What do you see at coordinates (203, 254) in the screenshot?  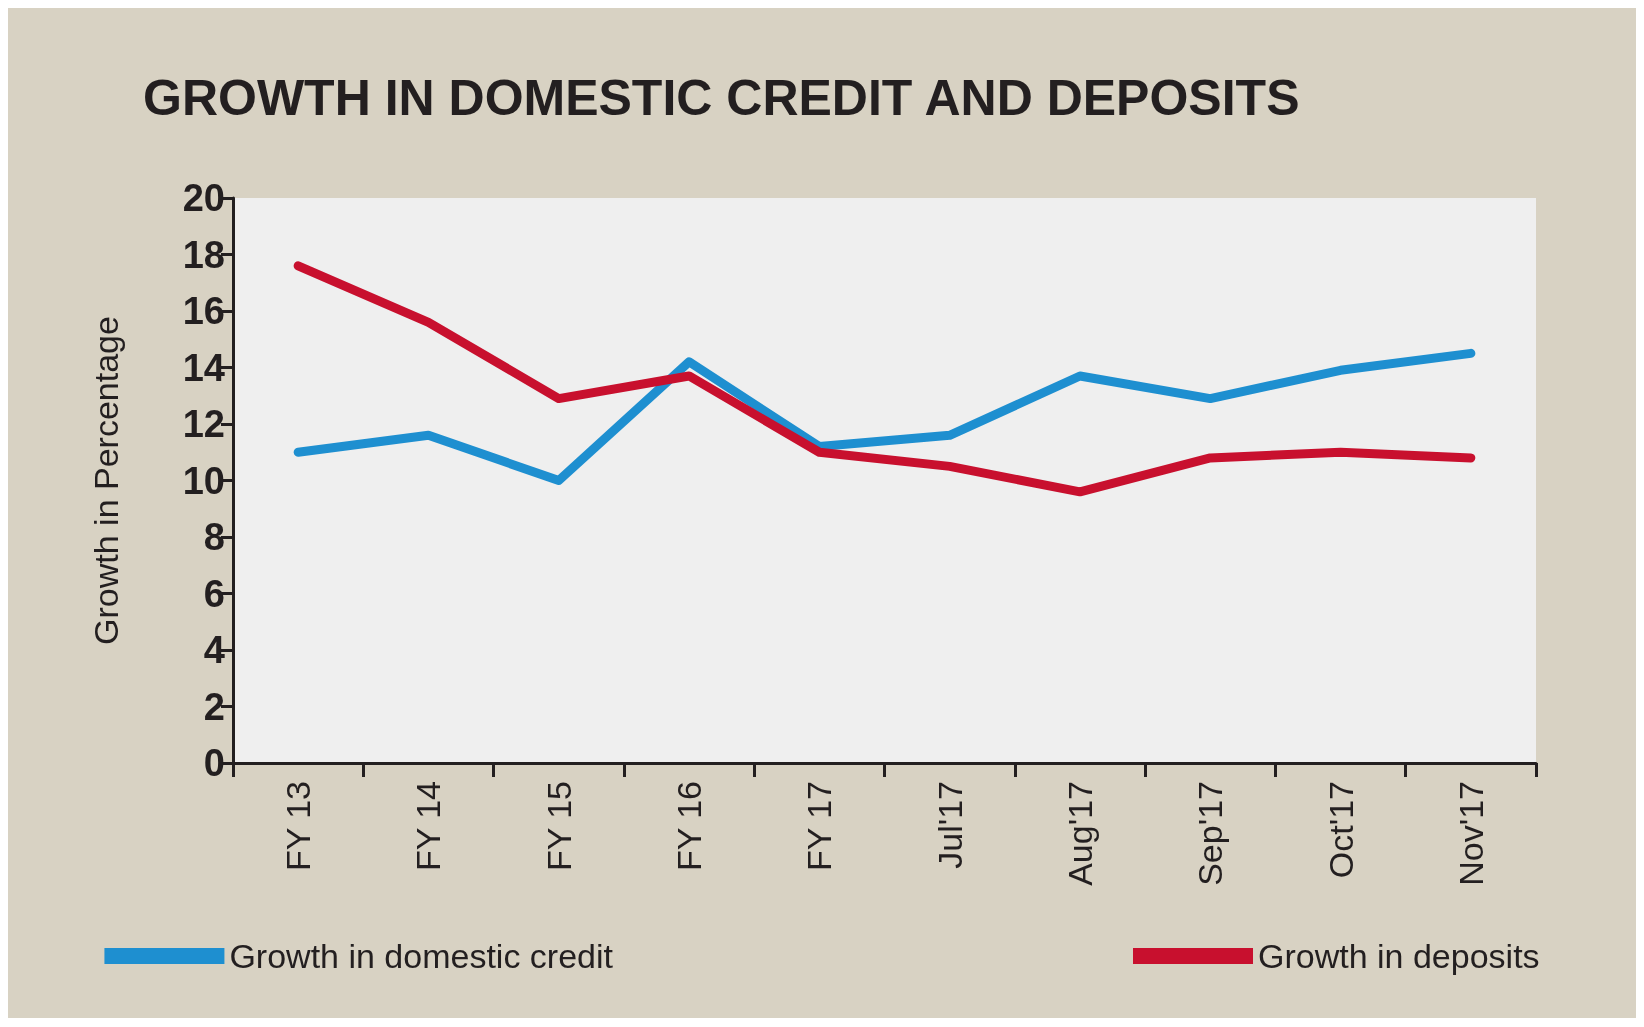 I see `y-tick-label: 18` at bounding box center [203, 254].